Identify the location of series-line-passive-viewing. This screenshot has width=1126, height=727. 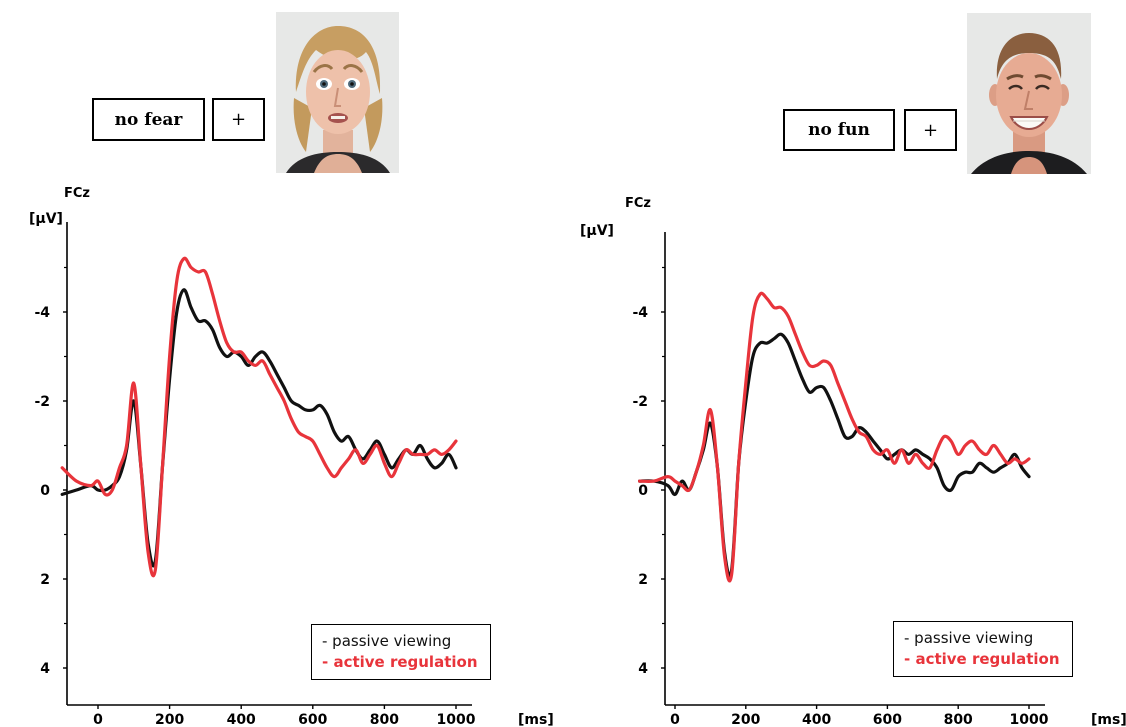
(259, 428).